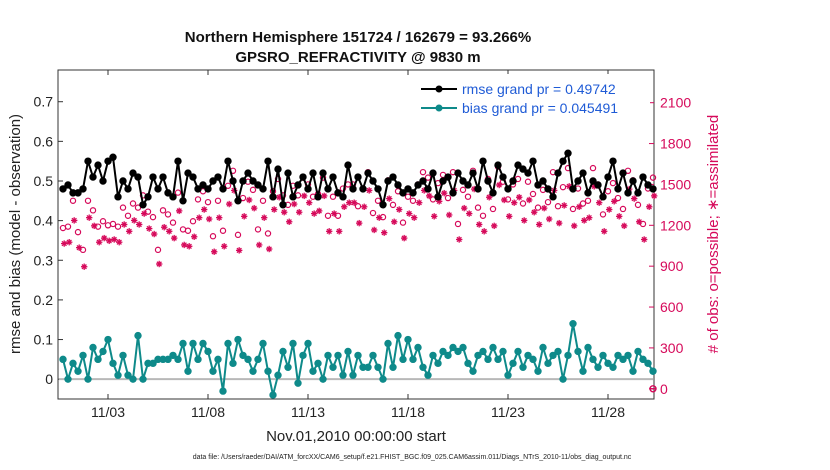  What do you see at coordinates (508, 412) in the screenshot?
I see `x-tick-label: 11/23` at bounding box center [508, 412].